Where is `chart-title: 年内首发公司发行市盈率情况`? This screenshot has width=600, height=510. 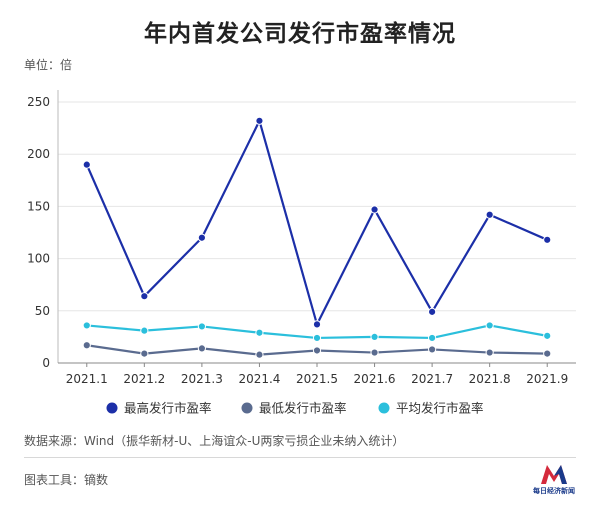
chart-title: 年内首发公司发行市盈率情况 is located at coordinates (300, 34).